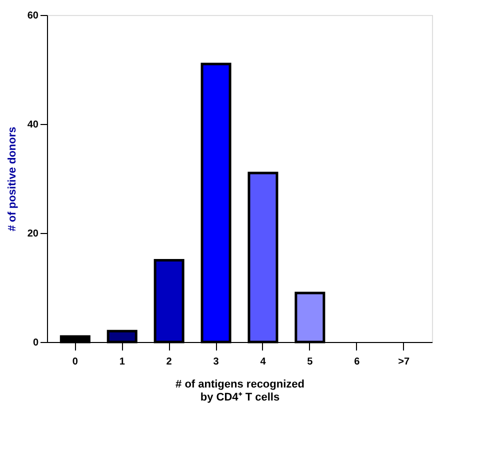 This screenshot has height=451, width=503. What do you see at coordinates (216, 362) in the screenshot?
I see `x-tick-label: 3` at bounding box center [216, 362].